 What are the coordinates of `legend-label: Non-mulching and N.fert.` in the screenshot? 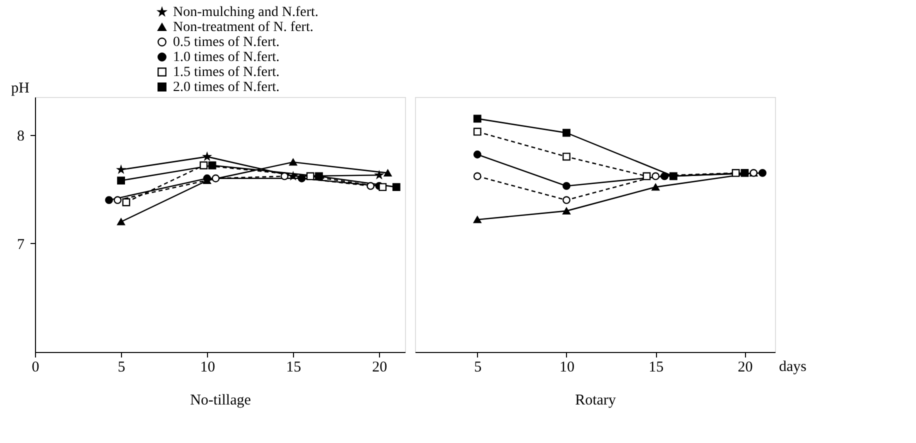 It's located at (245, 12).